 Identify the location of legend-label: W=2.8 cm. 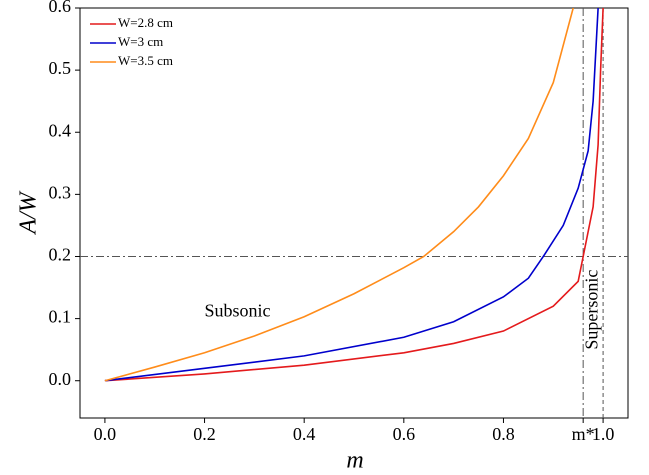
(145, 22).